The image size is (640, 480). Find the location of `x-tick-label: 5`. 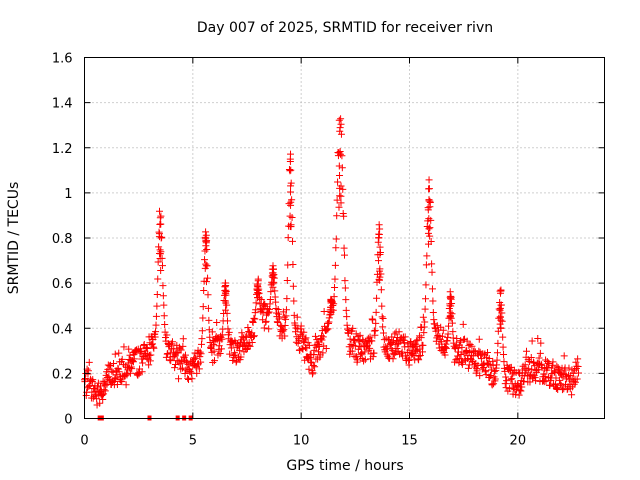

x-tick-label: 5 is located at coordinates (193, 441).